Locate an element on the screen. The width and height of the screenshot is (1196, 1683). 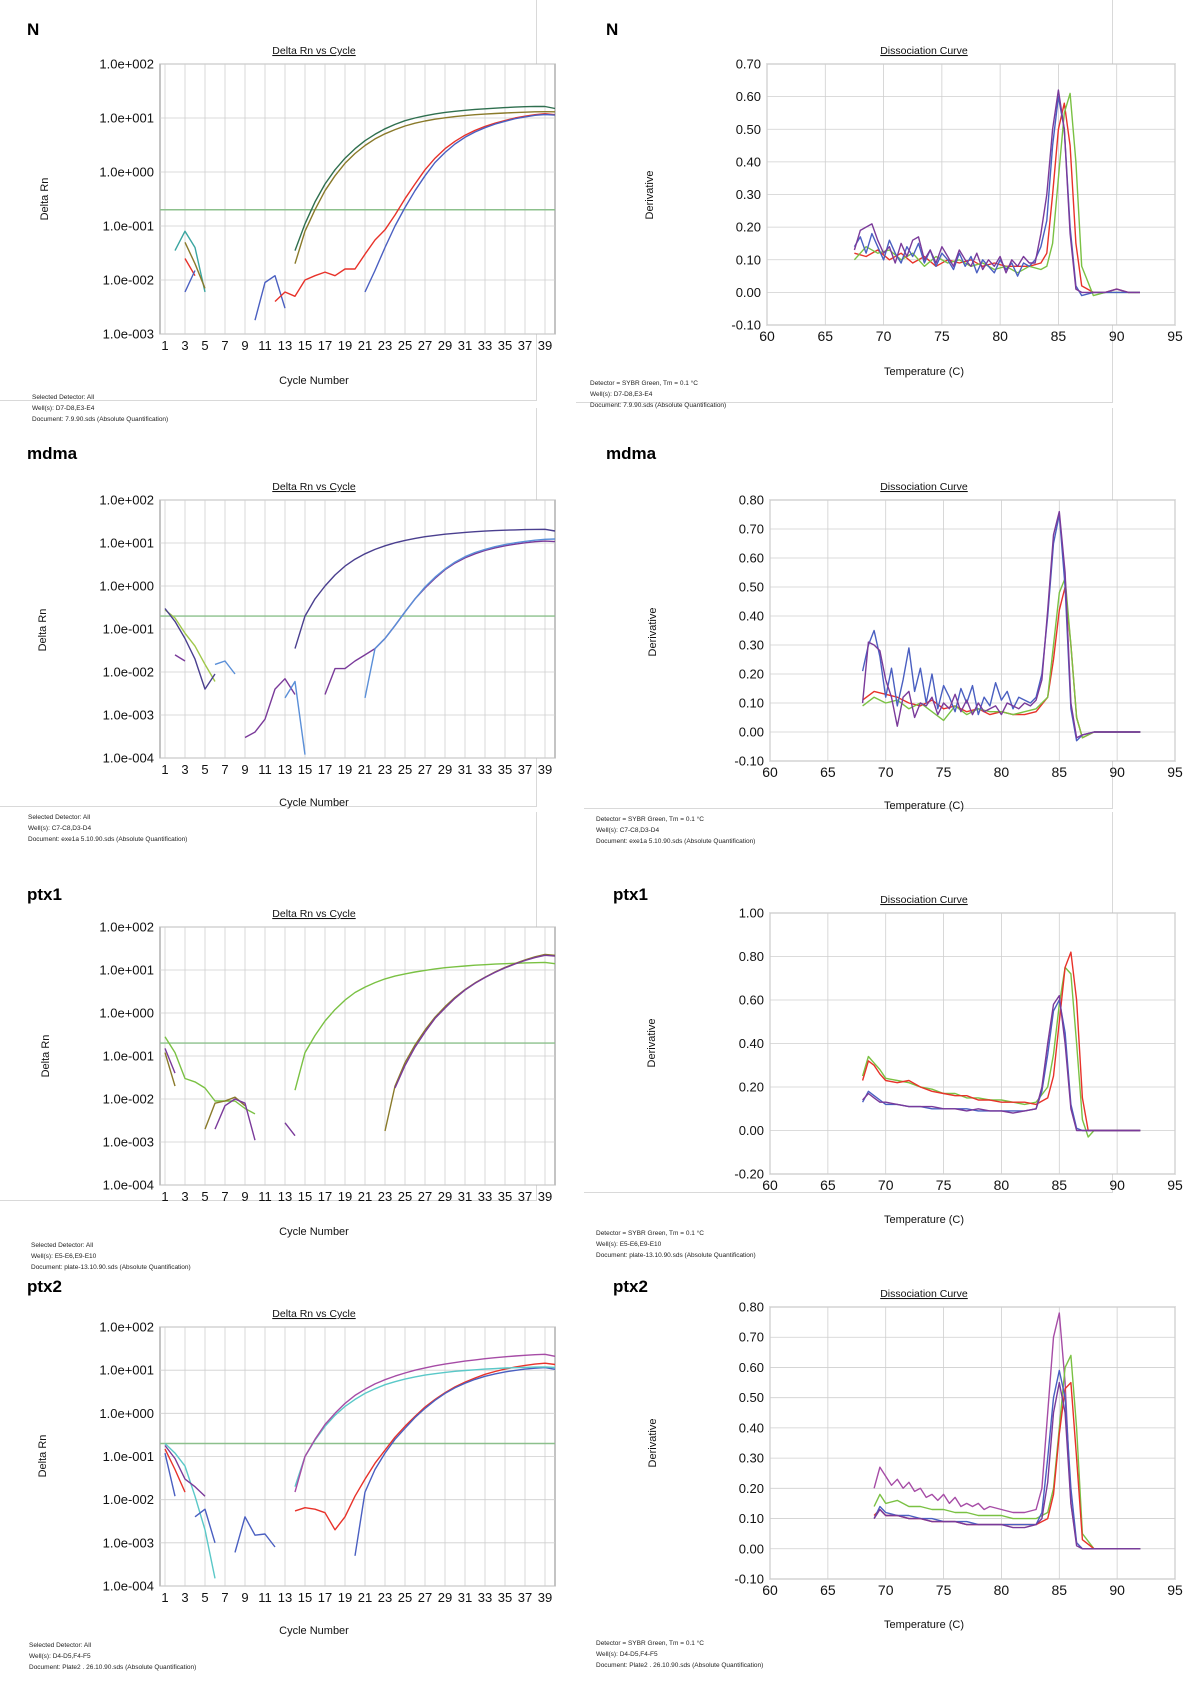
y-tick-label: 1.0e-001 is located at coordinates (128, 226).